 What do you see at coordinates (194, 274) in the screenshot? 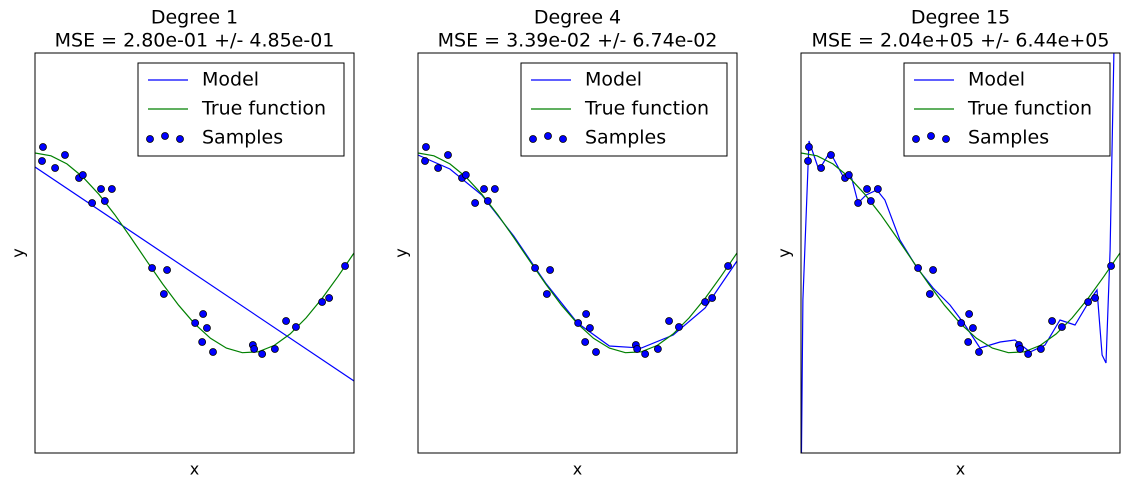
I see `model-line` at bounding box center [194, 274].